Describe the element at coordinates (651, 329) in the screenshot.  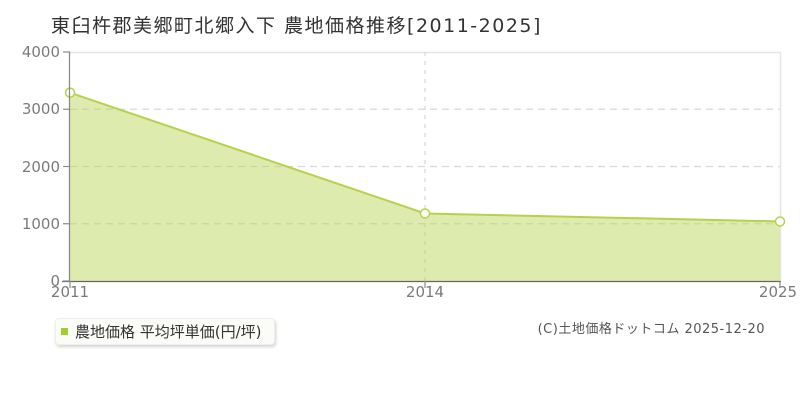
I see `copyright-text: (C)土地価格ドットコム 2025-12-20` at that location.